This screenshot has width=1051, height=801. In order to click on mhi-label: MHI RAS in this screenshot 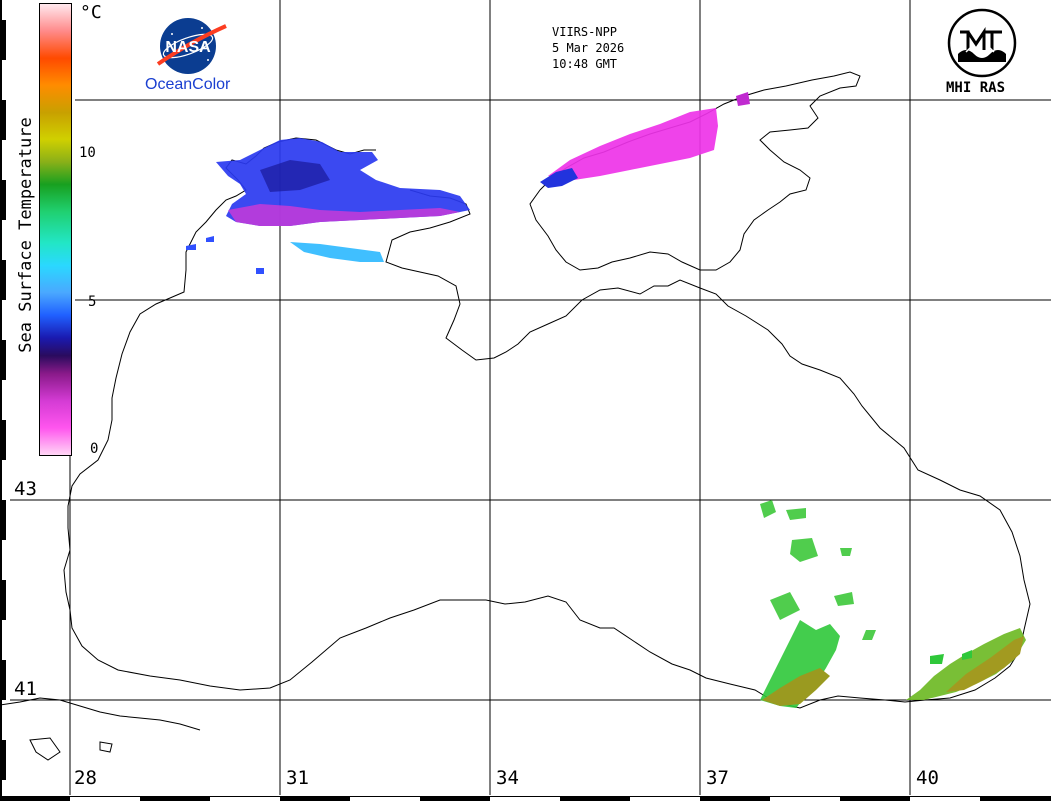, I will do `click(976, 88)`.